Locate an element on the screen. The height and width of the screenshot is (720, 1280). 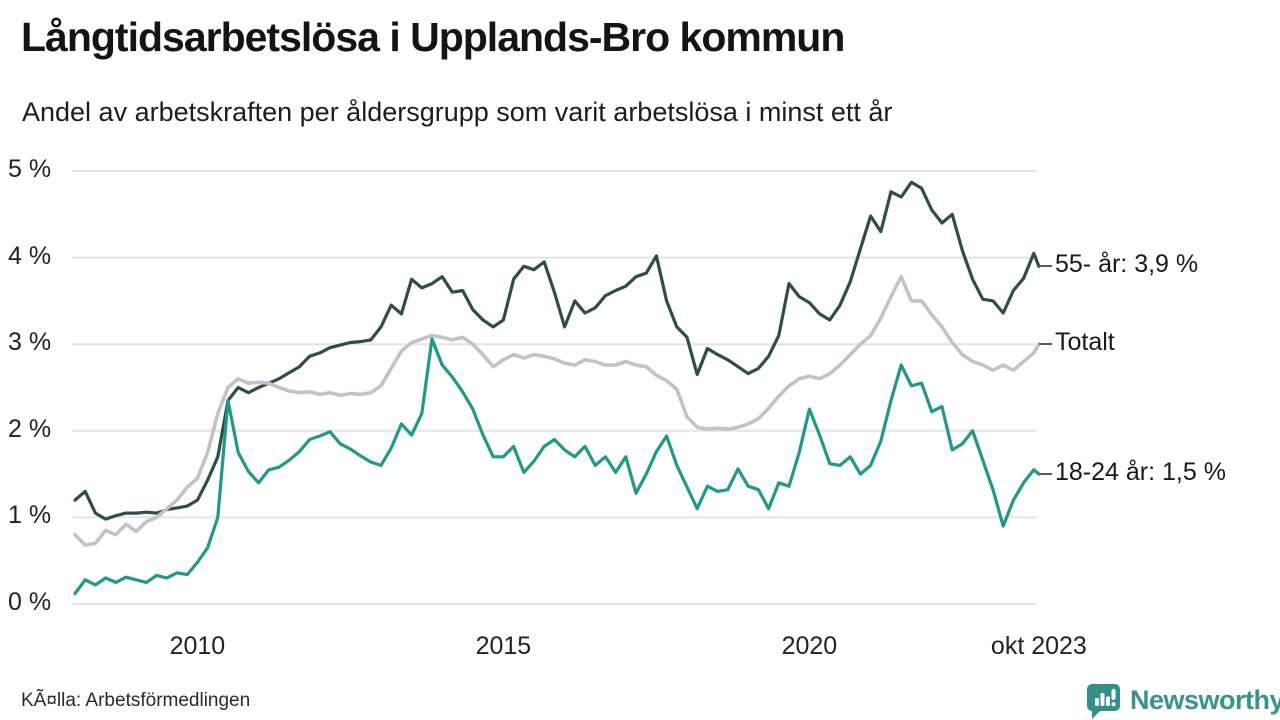
series-end-label: Totalt is located at coordinates (1085, 342).